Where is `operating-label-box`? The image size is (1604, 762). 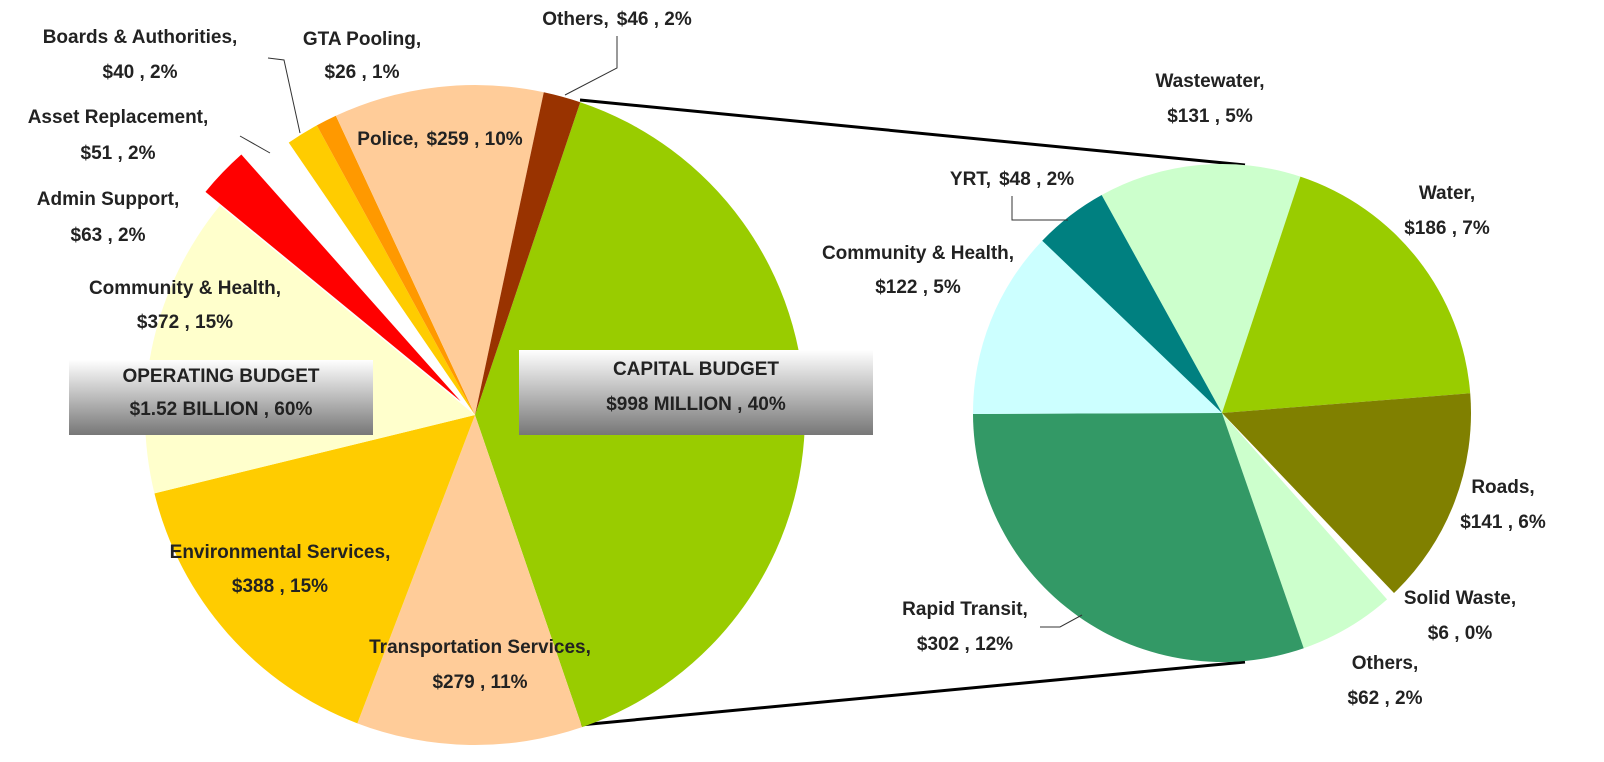 operating-label-box is located at coordinates (221, 397).